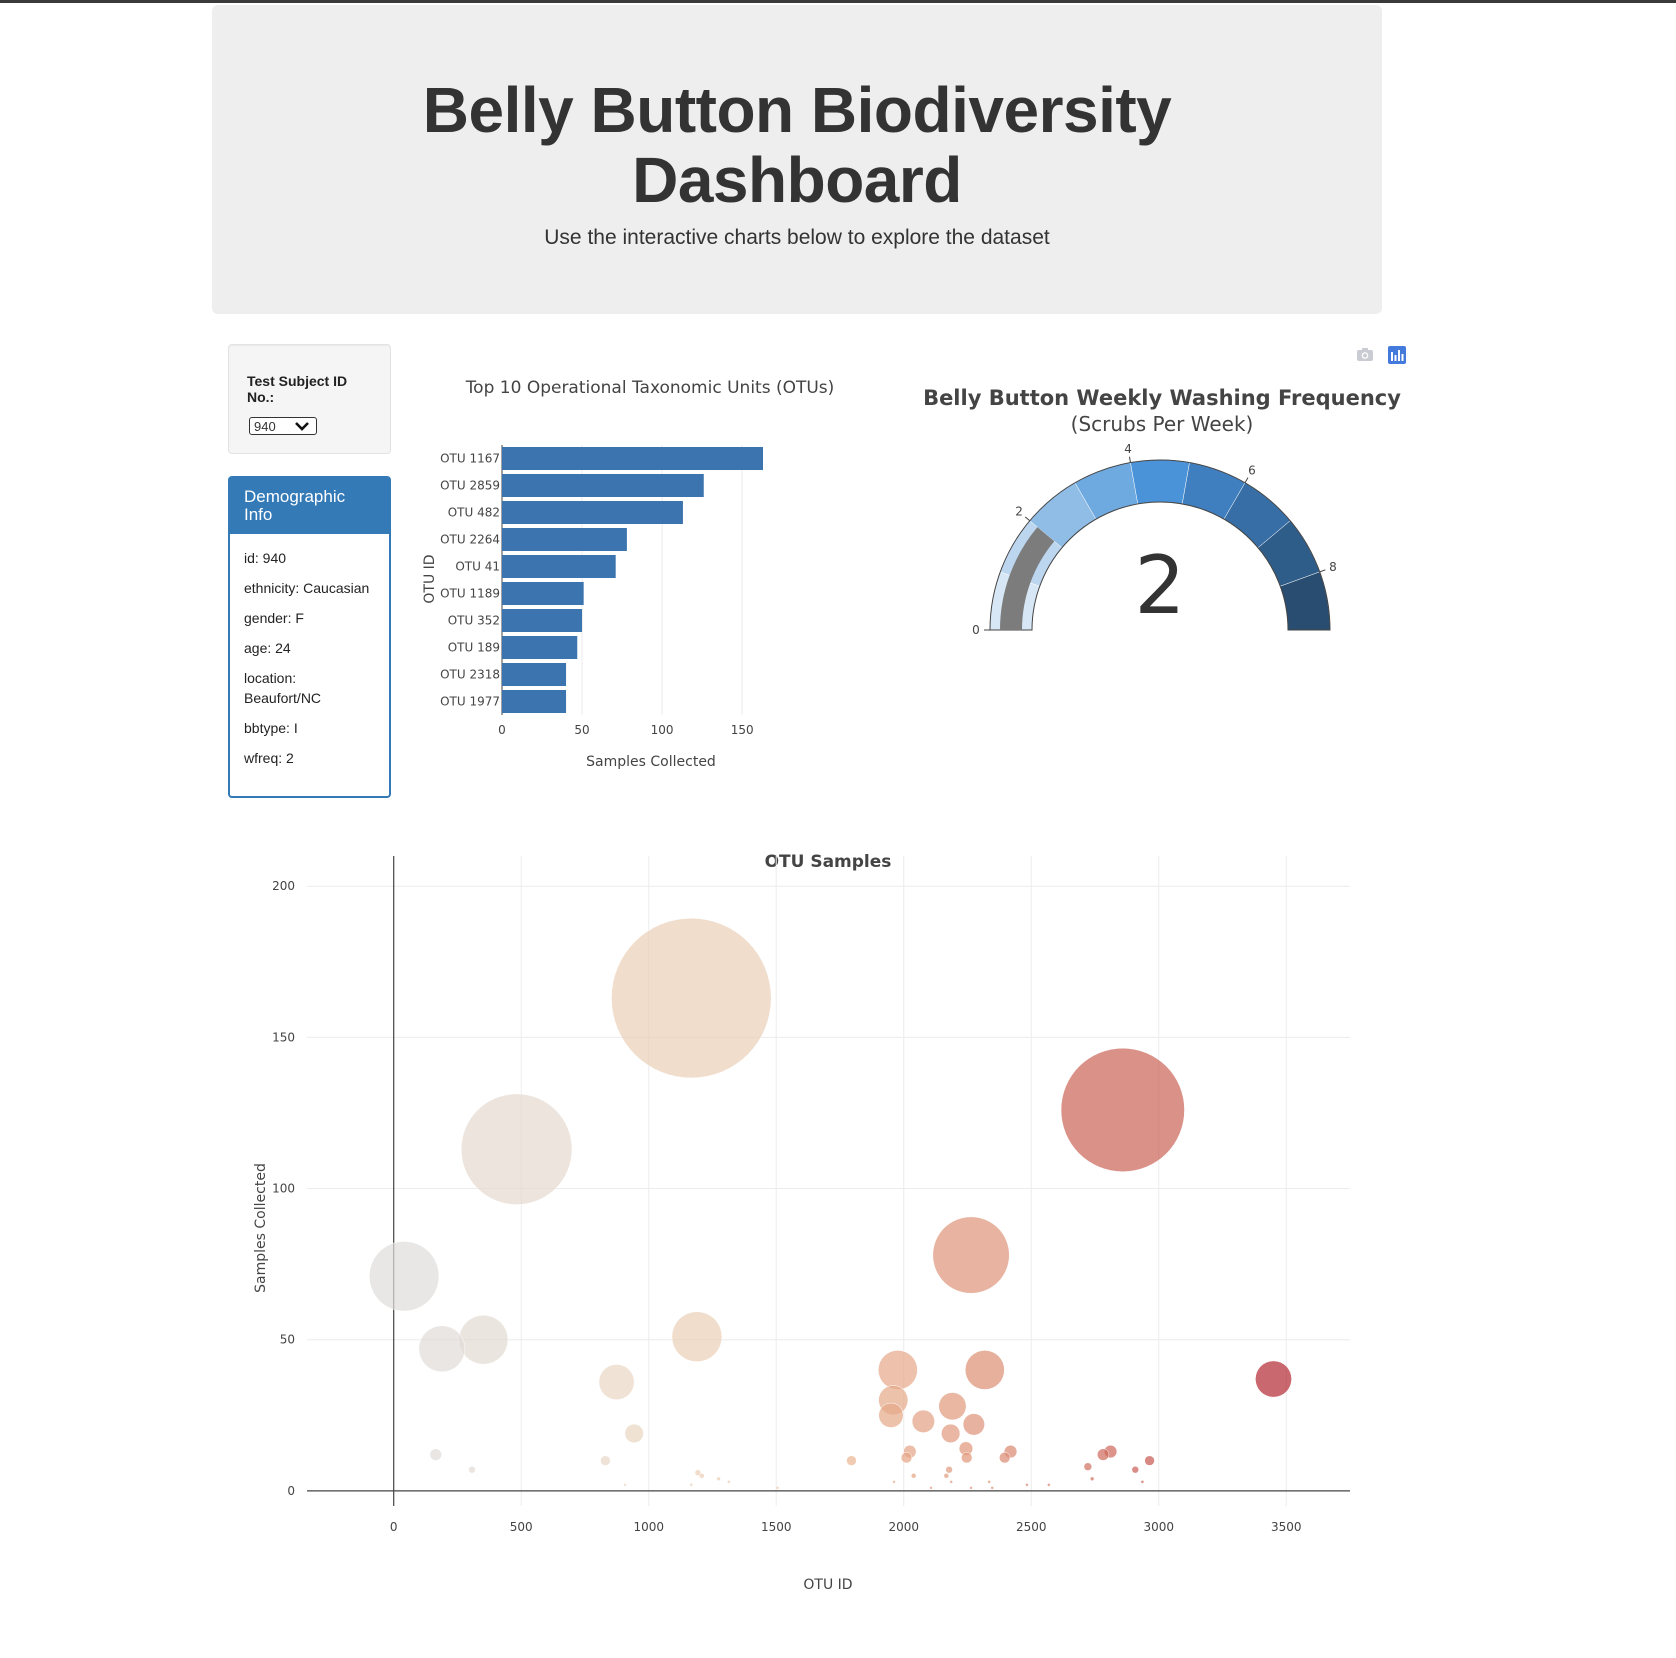  Describe the element at coordinates (1128, 449) in the screenshot. I see `gauge-tick-label: 4` at that location.